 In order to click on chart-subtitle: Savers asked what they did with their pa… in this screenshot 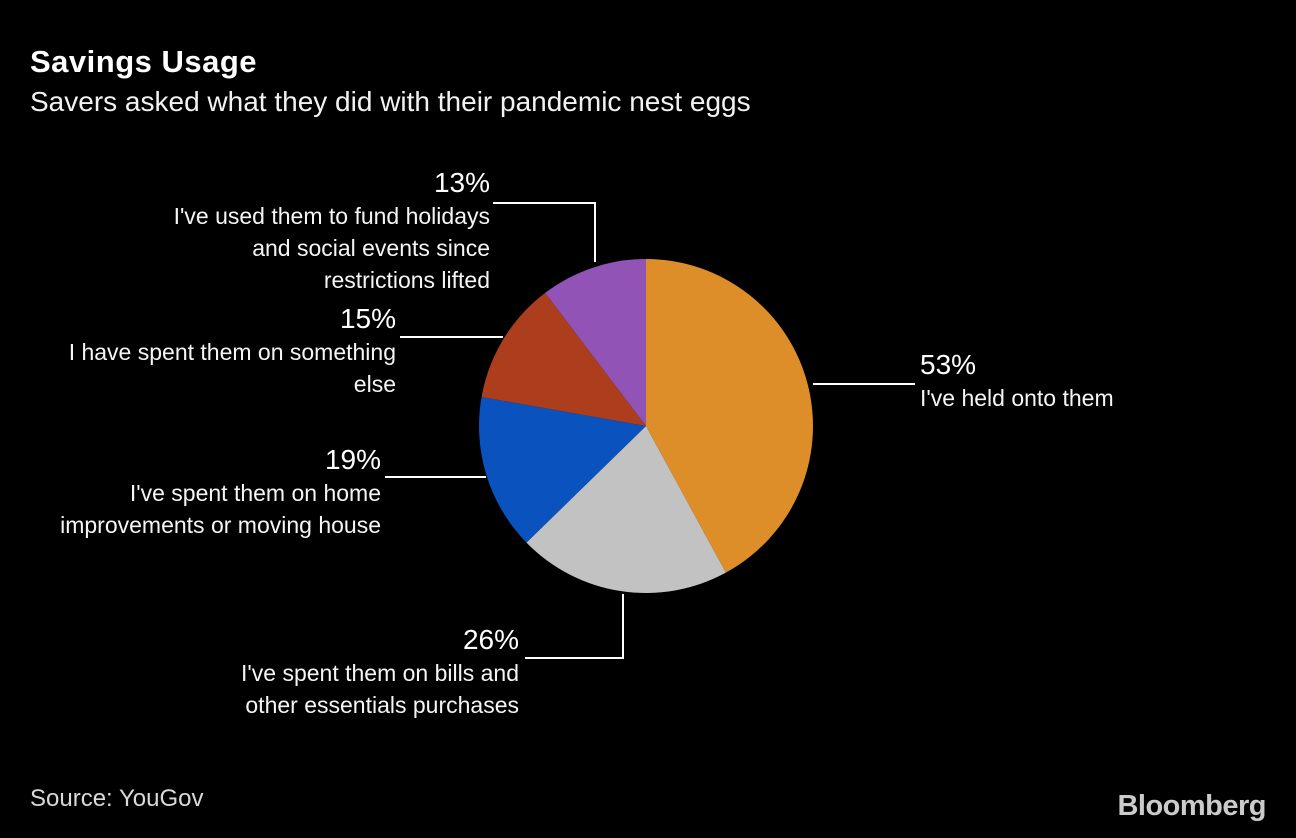, I will do `click(390, 101)`.